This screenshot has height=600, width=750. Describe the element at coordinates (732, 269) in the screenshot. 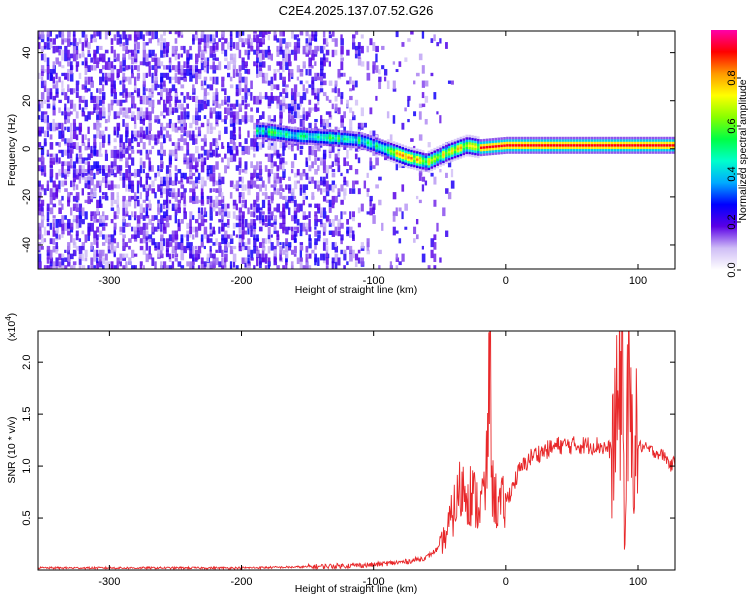

I see `colorbar-tick-label: 0.0` at that location.